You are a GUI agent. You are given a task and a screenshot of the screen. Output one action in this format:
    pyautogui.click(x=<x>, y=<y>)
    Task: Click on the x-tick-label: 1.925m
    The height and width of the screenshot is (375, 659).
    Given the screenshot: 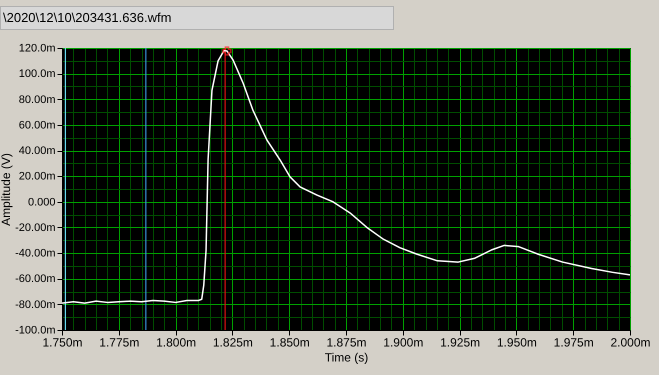 What is the action you would take?
    pyautogui.click(x=460, y=343)
    